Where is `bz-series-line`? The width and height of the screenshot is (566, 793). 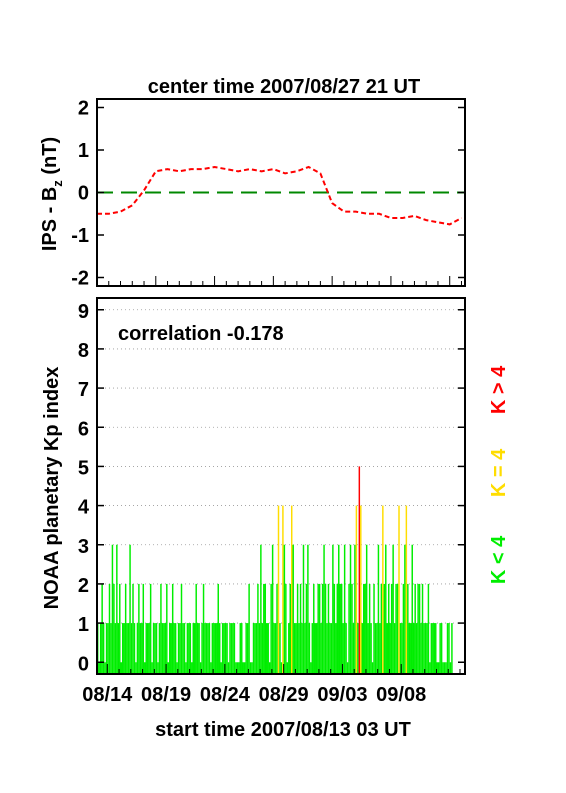 bz-series-line is located at coordinates (279, 195).